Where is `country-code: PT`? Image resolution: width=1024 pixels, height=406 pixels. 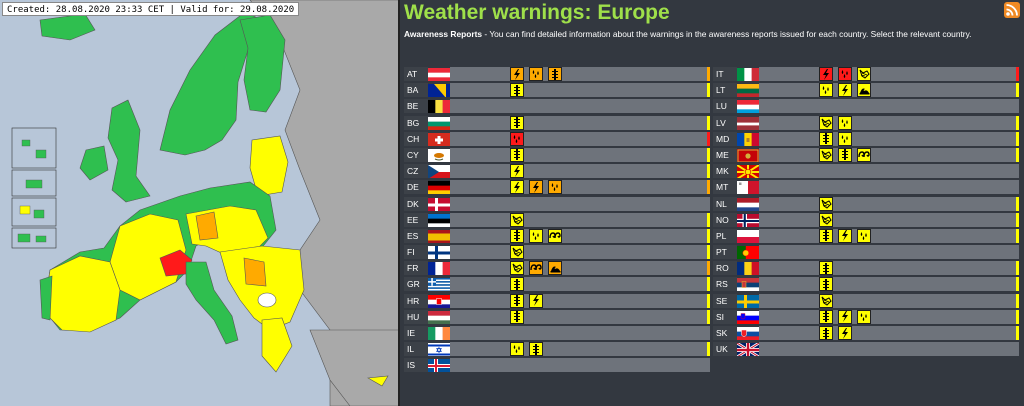 country-code: PT is located at coordinates (725, 252).